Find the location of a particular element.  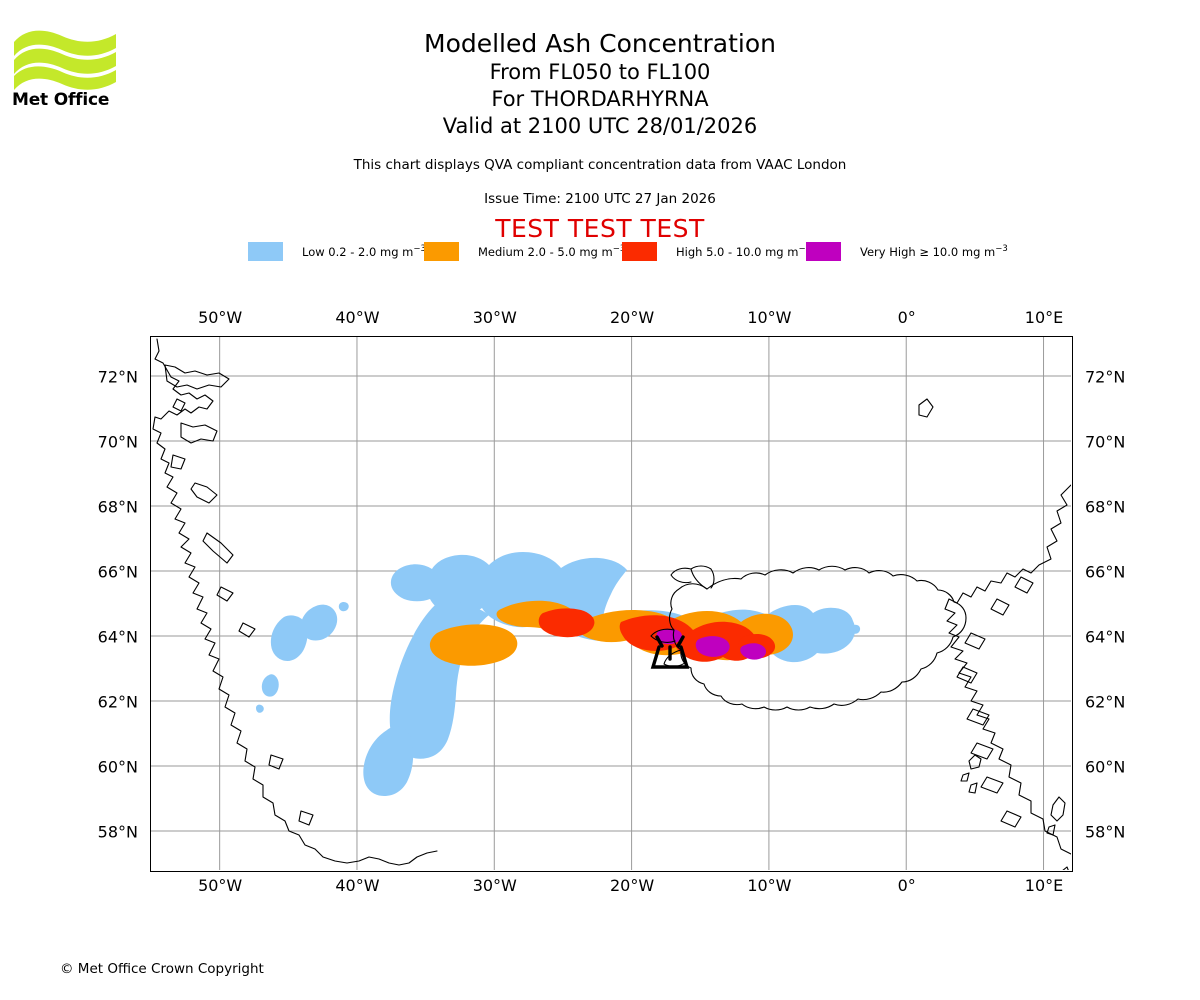

volcano-symbol-icon is located at coordinates (670, 652).